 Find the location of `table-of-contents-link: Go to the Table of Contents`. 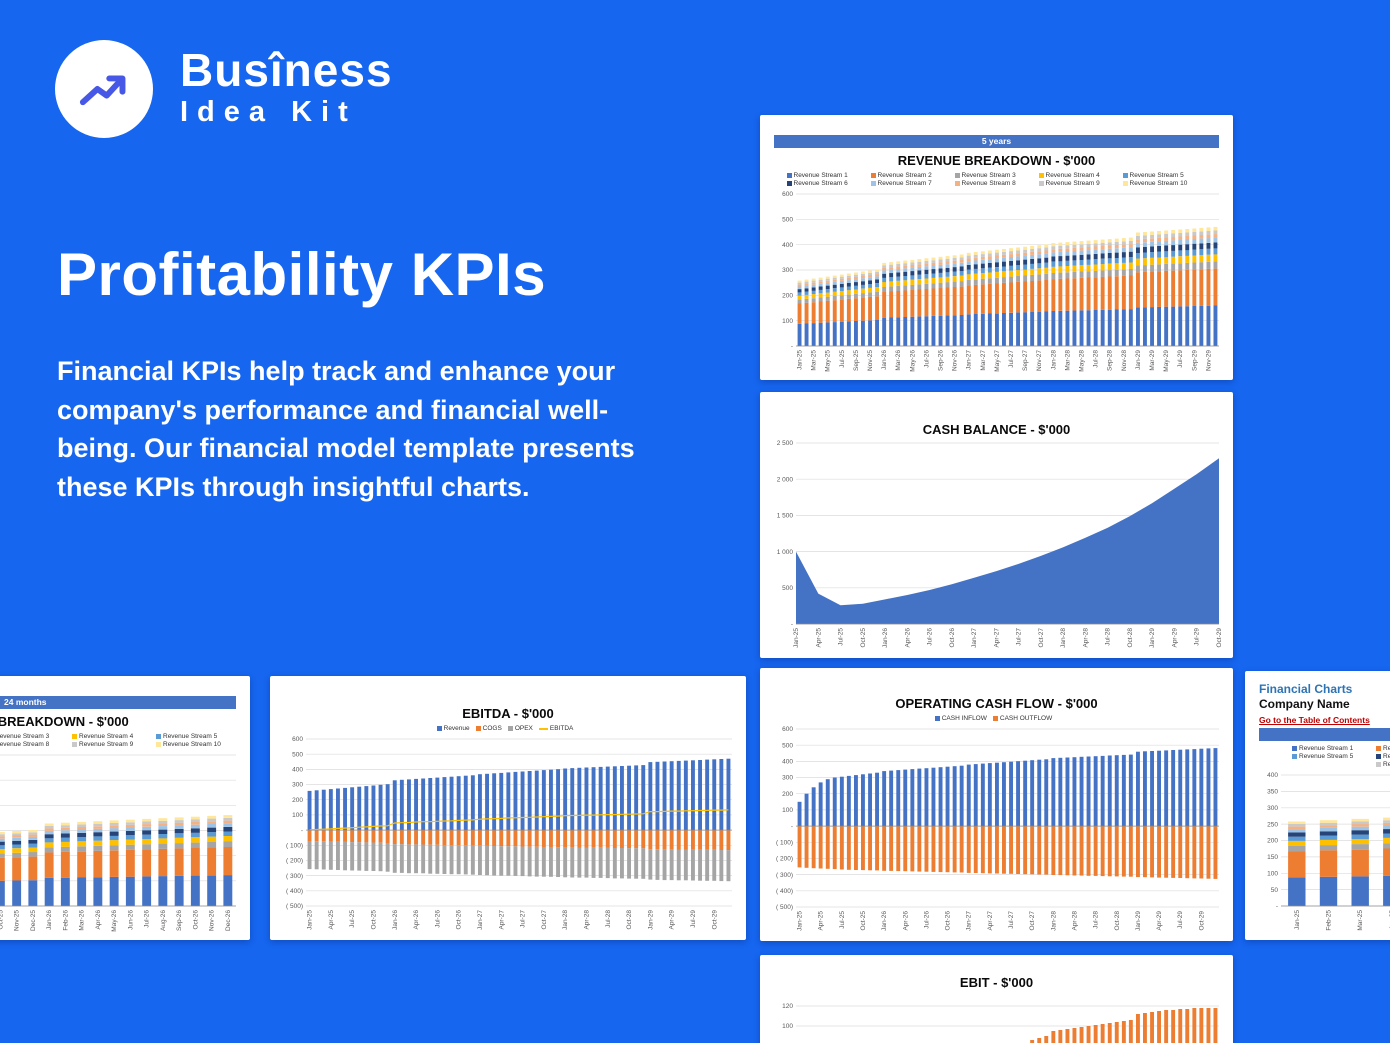

table-of-contents-link: Go to the Table of Contents is located at coordinates (1314, 720).